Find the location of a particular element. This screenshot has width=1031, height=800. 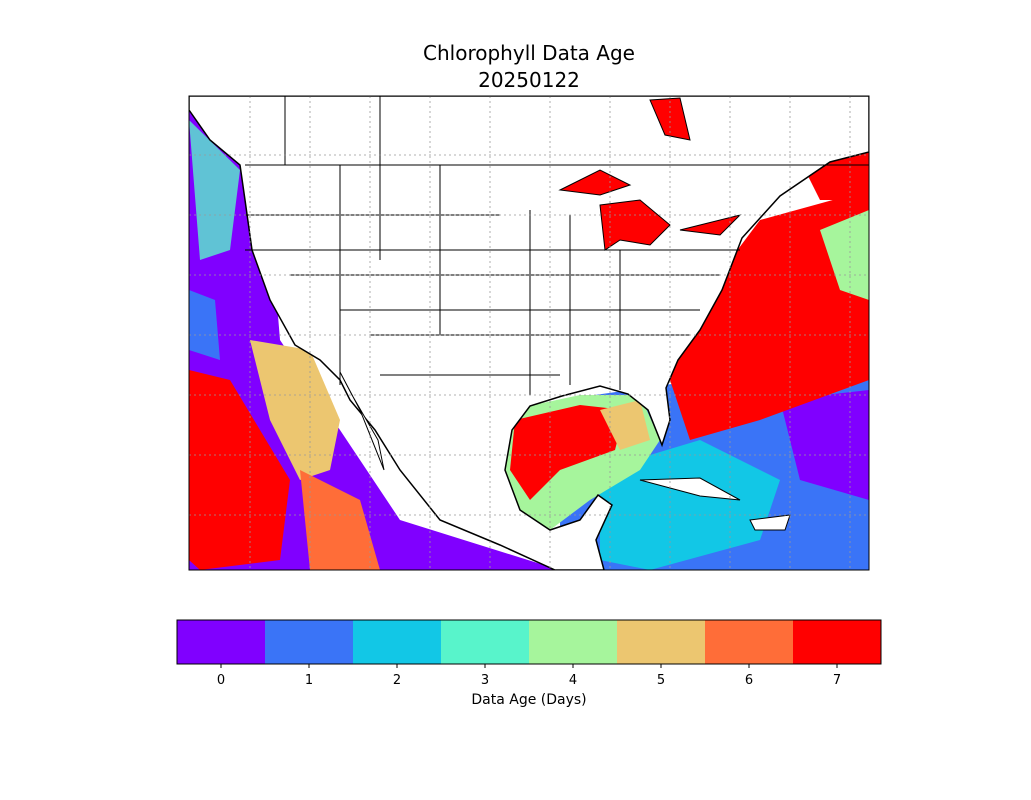

colorbar-frame is located at coordinates (529, 642).